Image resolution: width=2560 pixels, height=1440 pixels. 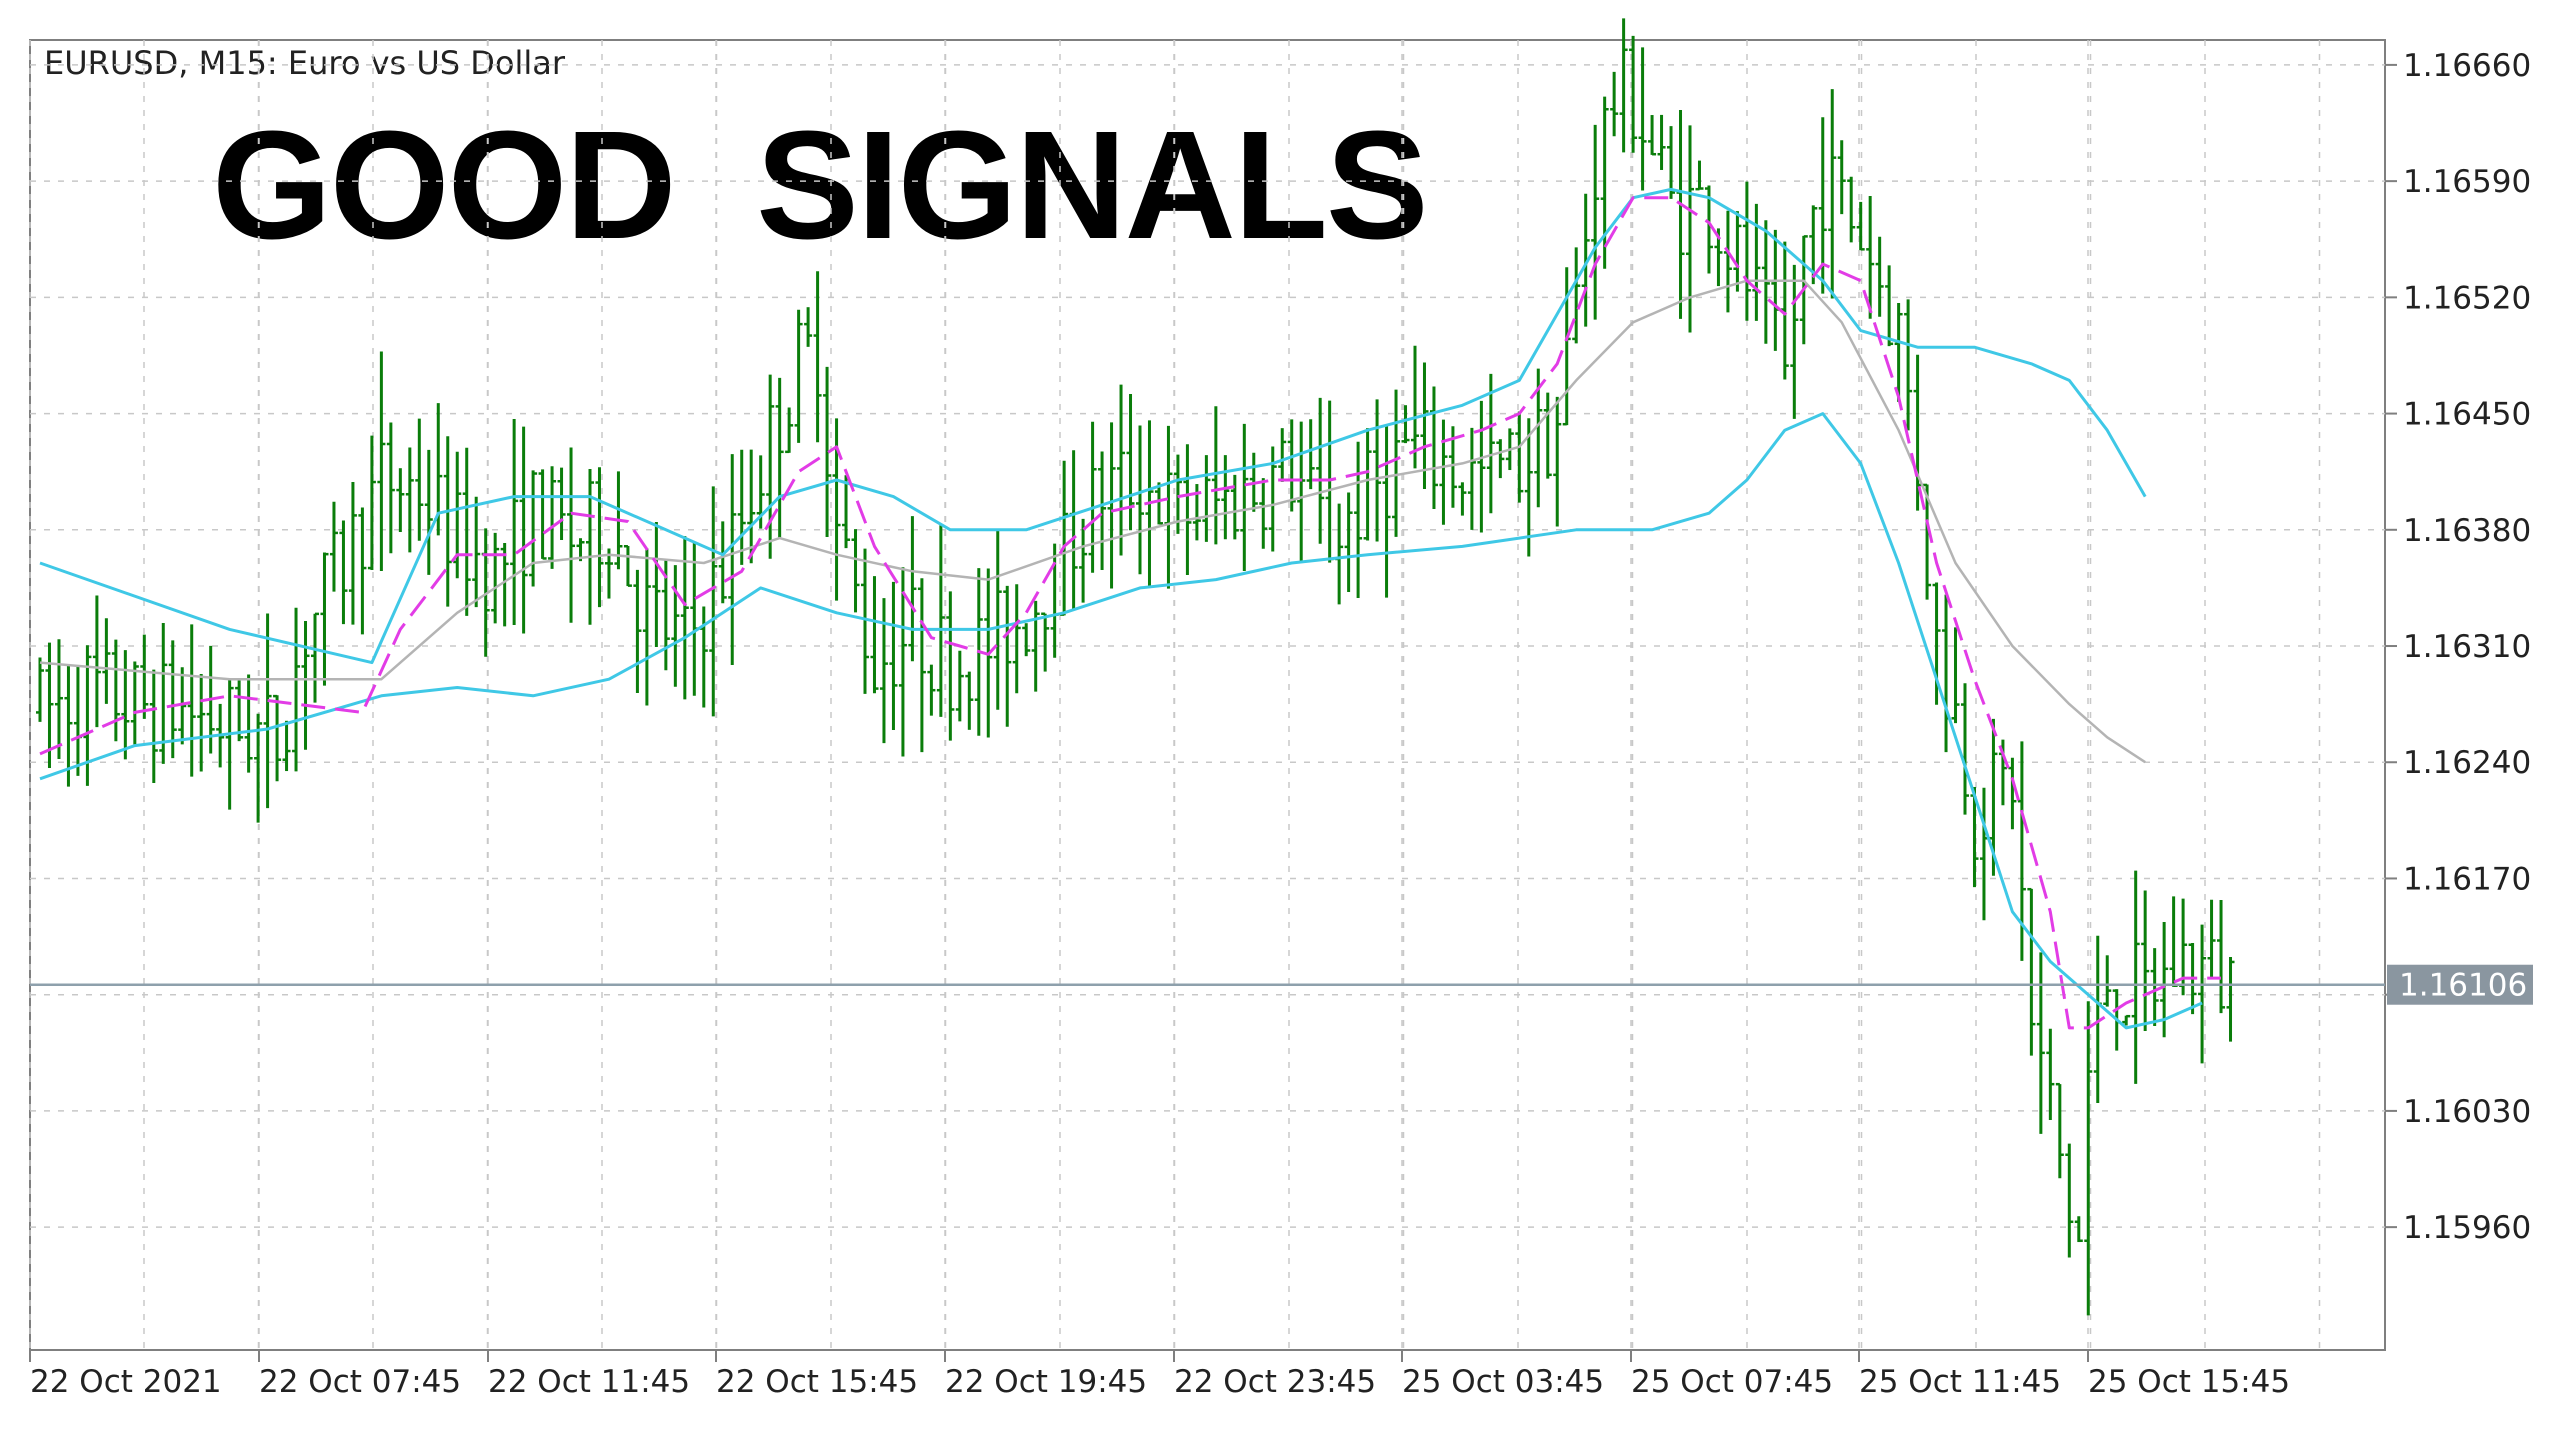 I want to click on y-tick-label: 1.16170, so click(x=2467, y=879).